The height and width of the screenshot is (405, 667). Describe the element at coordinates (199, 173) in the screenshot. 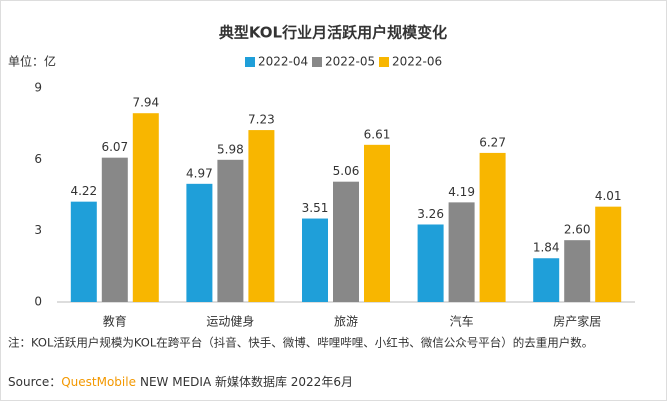

I see `value-label: 4.97` at that location.